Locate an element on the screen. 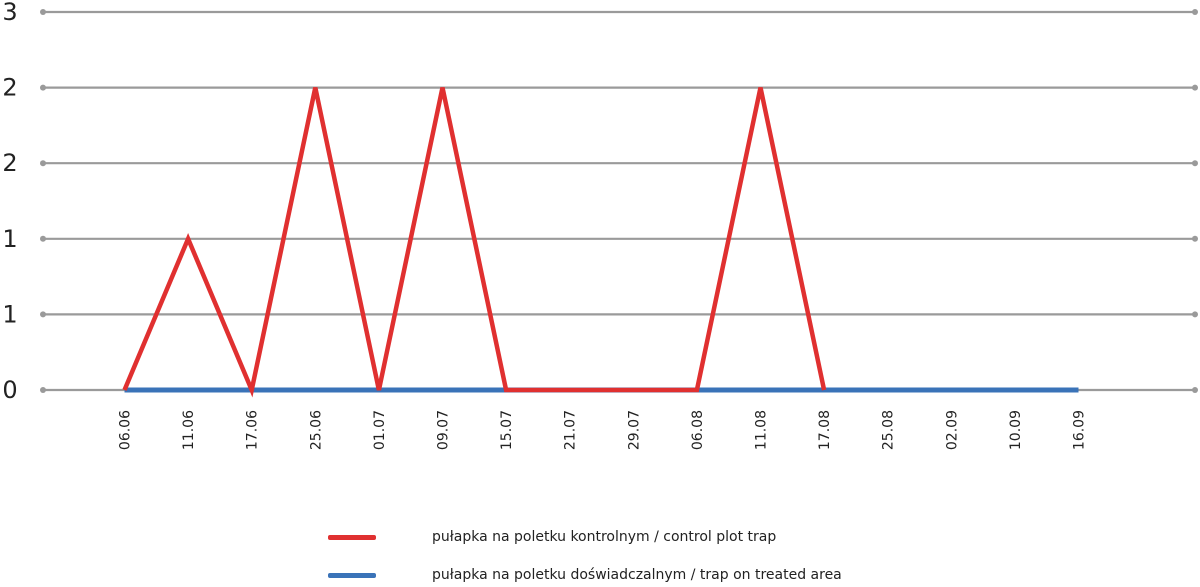  legend-swatch-control is located at coordinates (352, 537).